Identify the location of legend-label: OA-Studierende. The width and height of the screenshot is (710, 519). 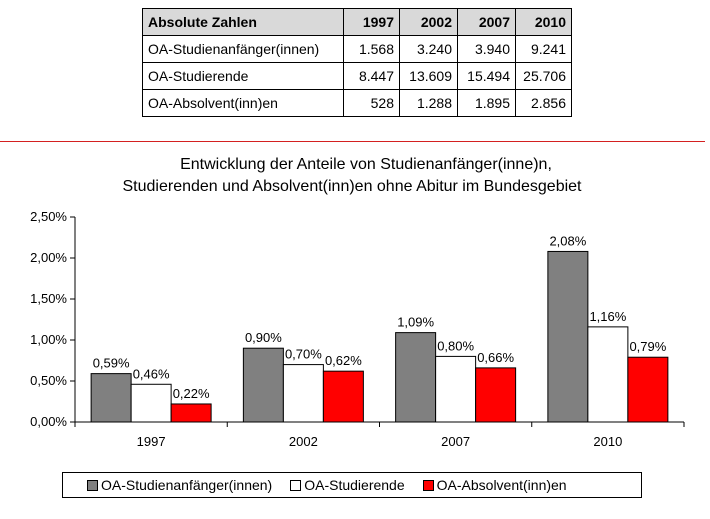
(354, 485).